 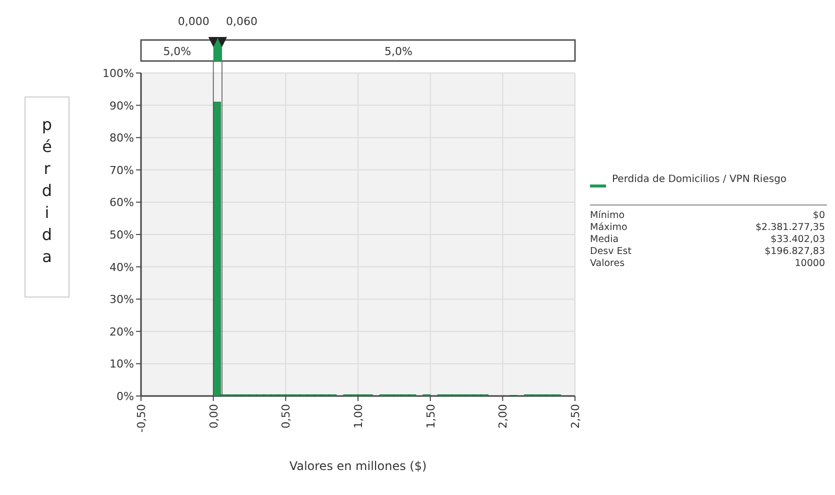 What do you see at coordinates (794, 251) in the screenshot?
I see `text: $196.827,83` at bounding box center [794, 251].